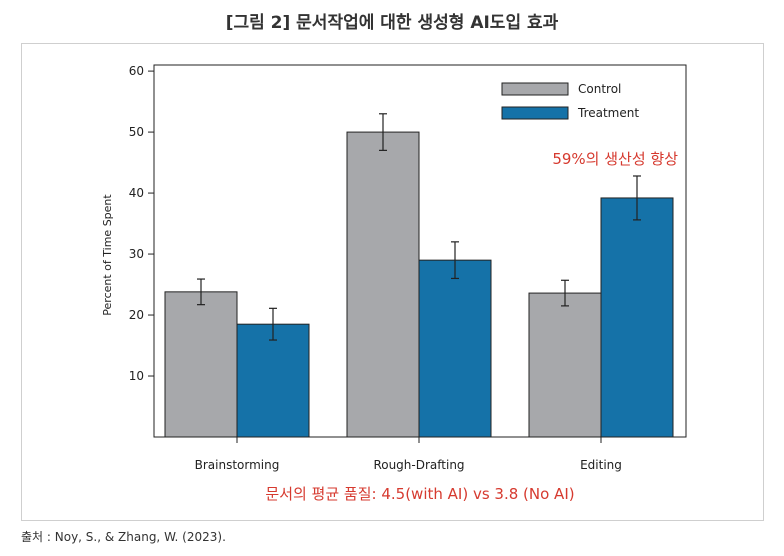  Describe the element at coordinates (136, 376) in the screenshot. I see `y-tick-label: 10` at that location.